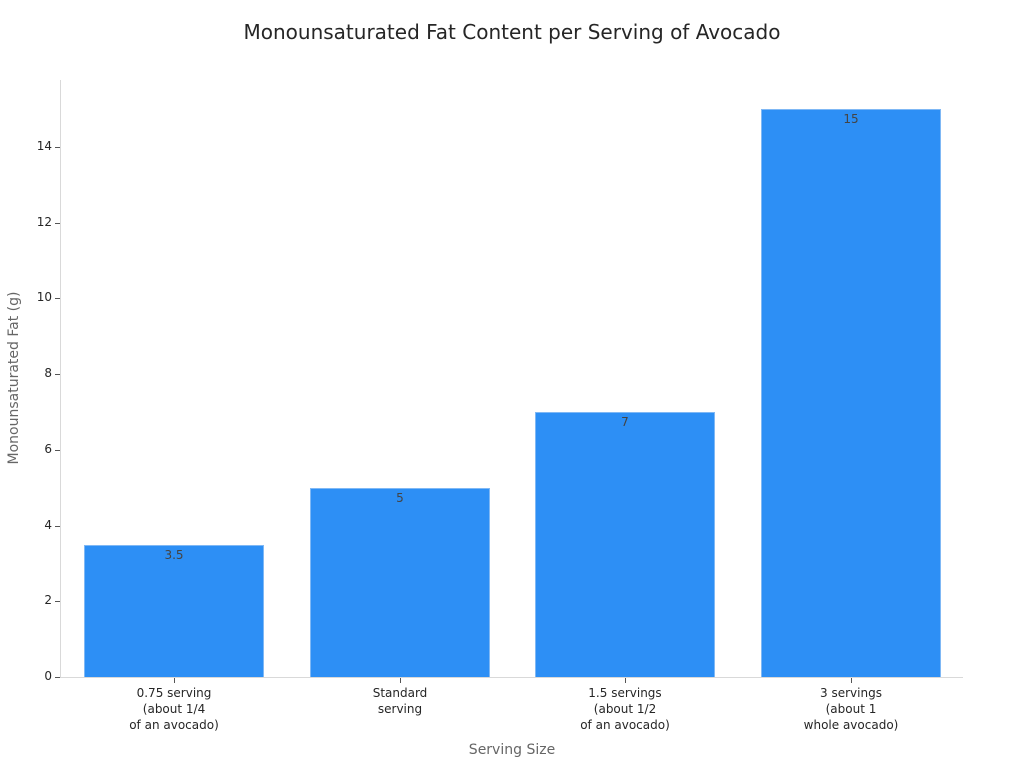 This screenshot has width=1024, height=768. Describe the element at coordinates (400, 701) in the screenshot. I see `x-tick-label: Standard serving` at that location.